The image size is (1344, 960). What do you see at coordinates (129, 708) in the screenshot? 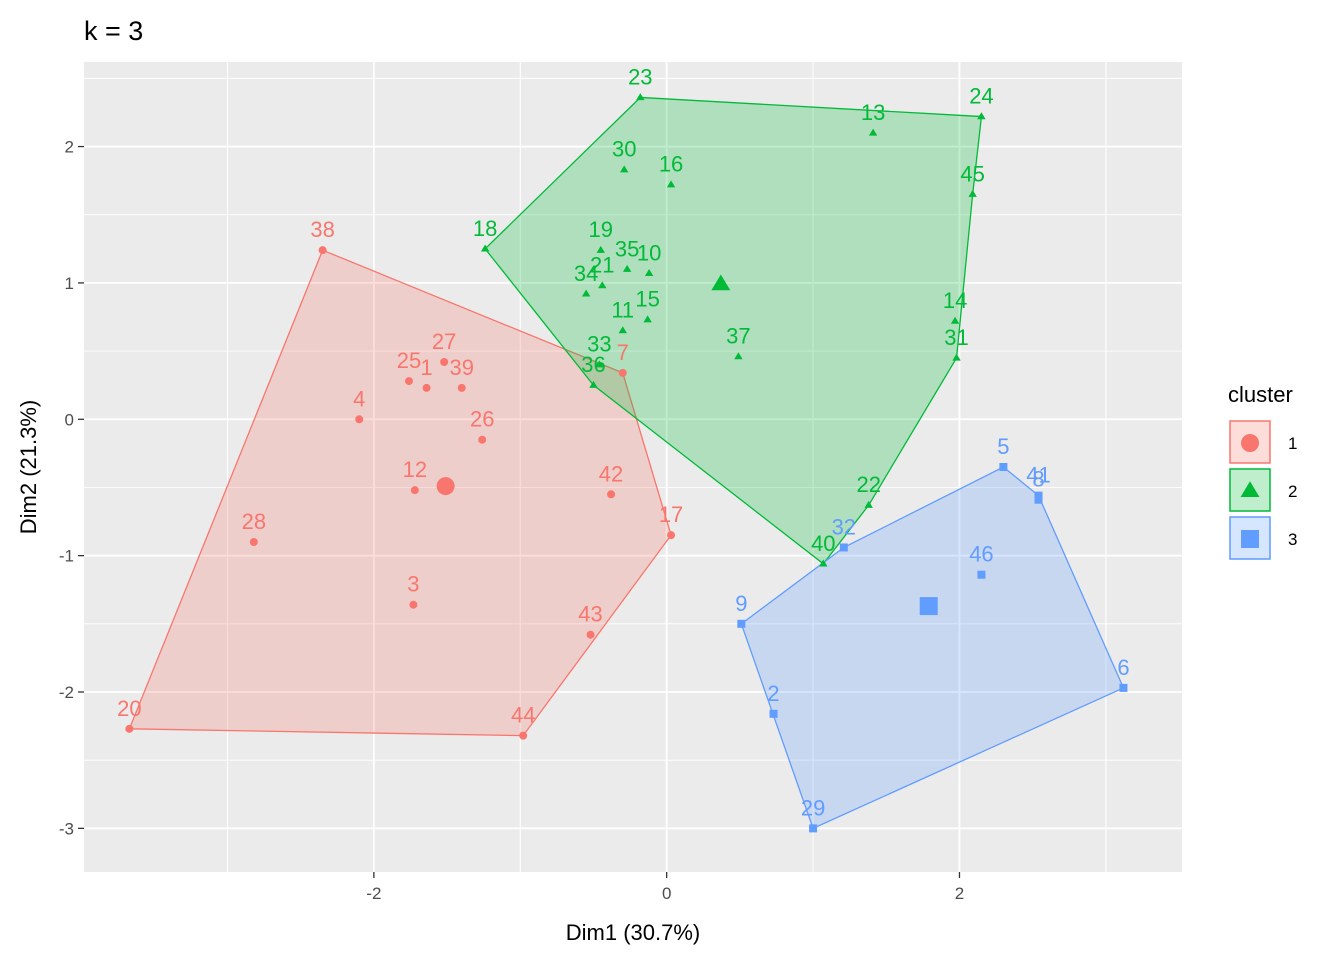
I see `point-label-20: 20` at bounding box center [129, 708].